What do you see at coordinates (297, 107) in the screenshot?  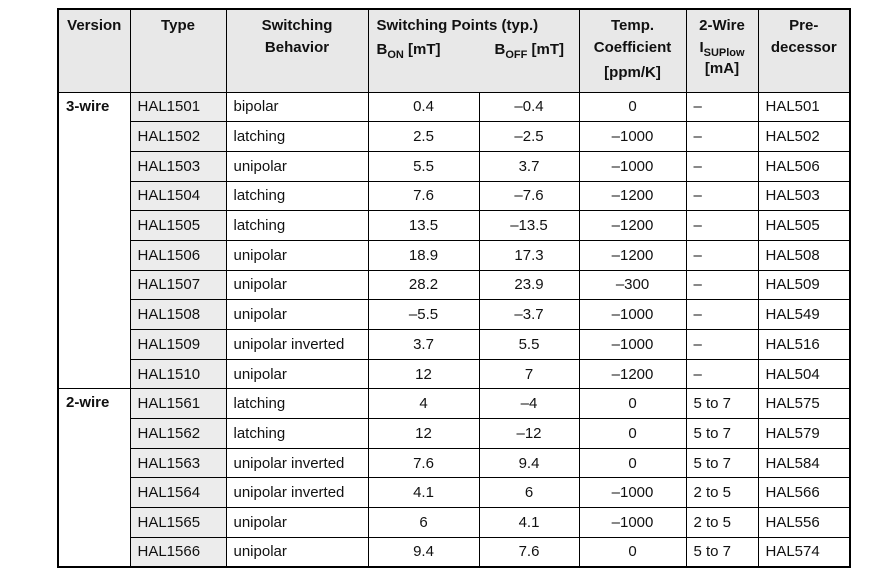 I see `cell-switching-behavior: bipolar` at bounding box center [297, 107].